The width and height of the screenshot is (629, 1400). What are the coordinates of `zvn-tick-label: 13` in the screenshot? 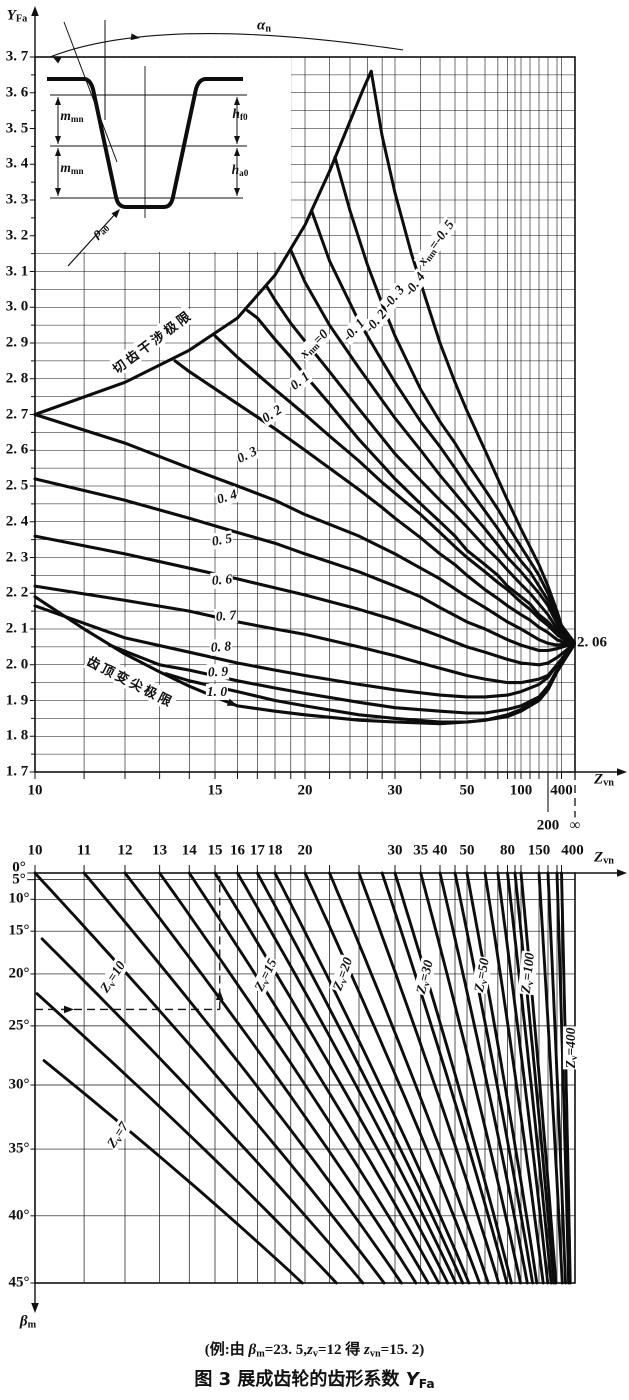 It's located at (160, 851).